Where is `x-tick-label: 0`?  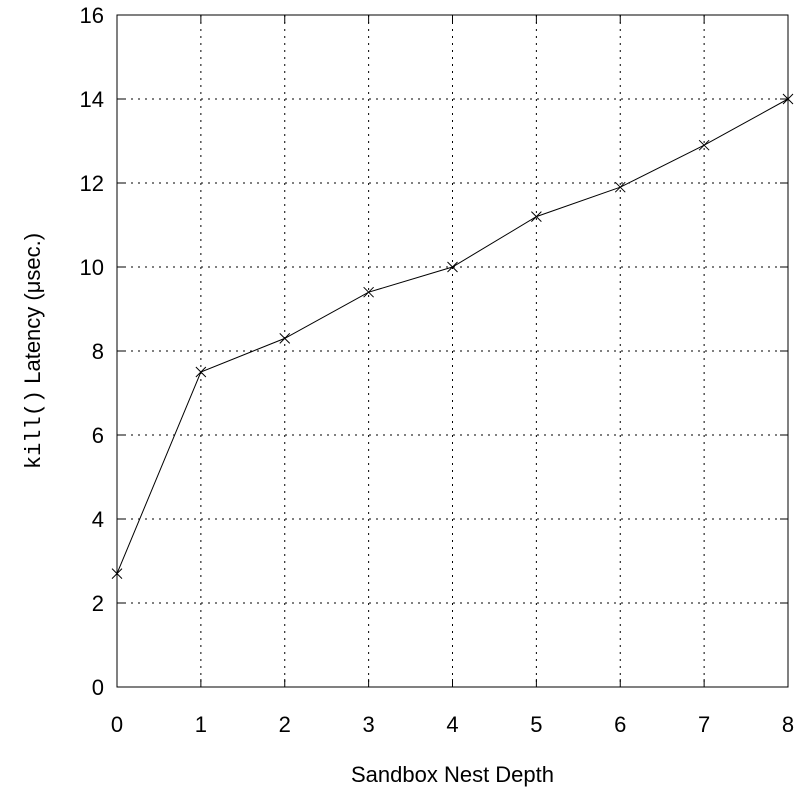 x-tick-label: 0 is located at coordinates (117, 724).